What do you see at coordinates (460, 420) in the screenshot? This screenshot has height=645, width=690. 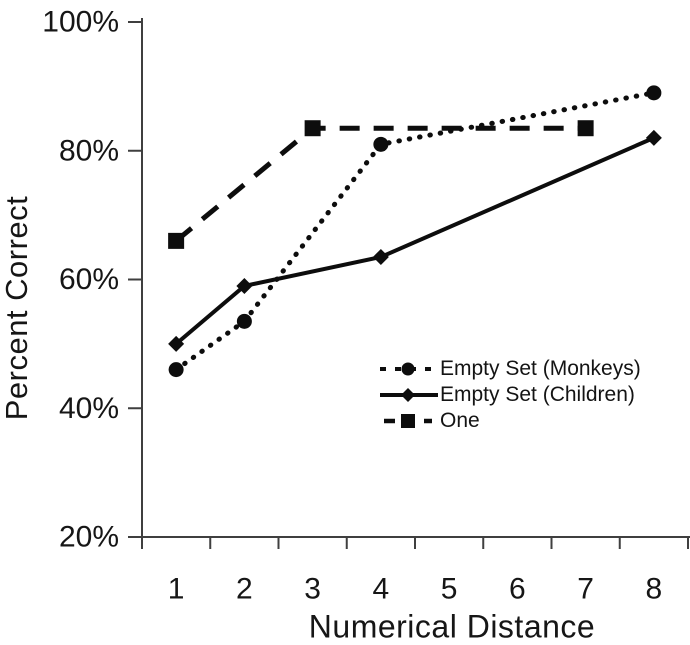 I see `legend-label-one: One` at bounding box center [460, 420].